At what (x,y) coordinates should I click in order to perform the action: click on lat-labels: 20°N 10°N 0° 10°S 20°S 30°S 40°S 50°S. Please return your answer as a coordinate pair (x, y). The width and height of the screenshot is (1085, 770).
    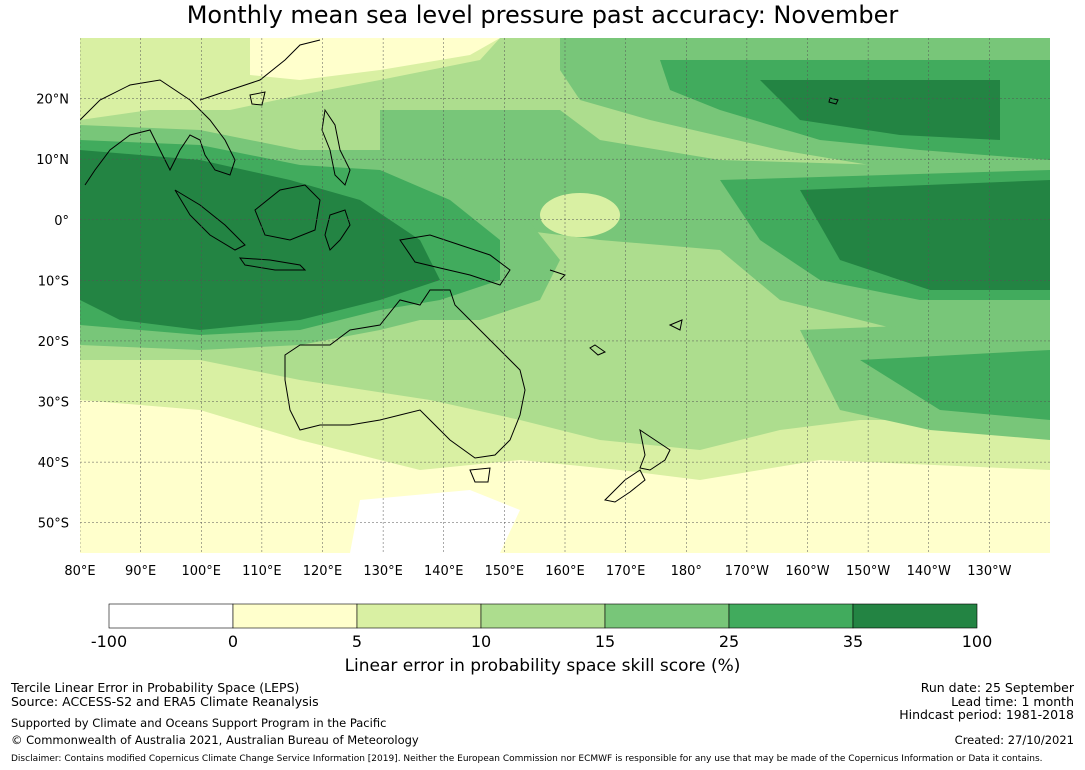
    Looking at the image, I should click on (52, 312).